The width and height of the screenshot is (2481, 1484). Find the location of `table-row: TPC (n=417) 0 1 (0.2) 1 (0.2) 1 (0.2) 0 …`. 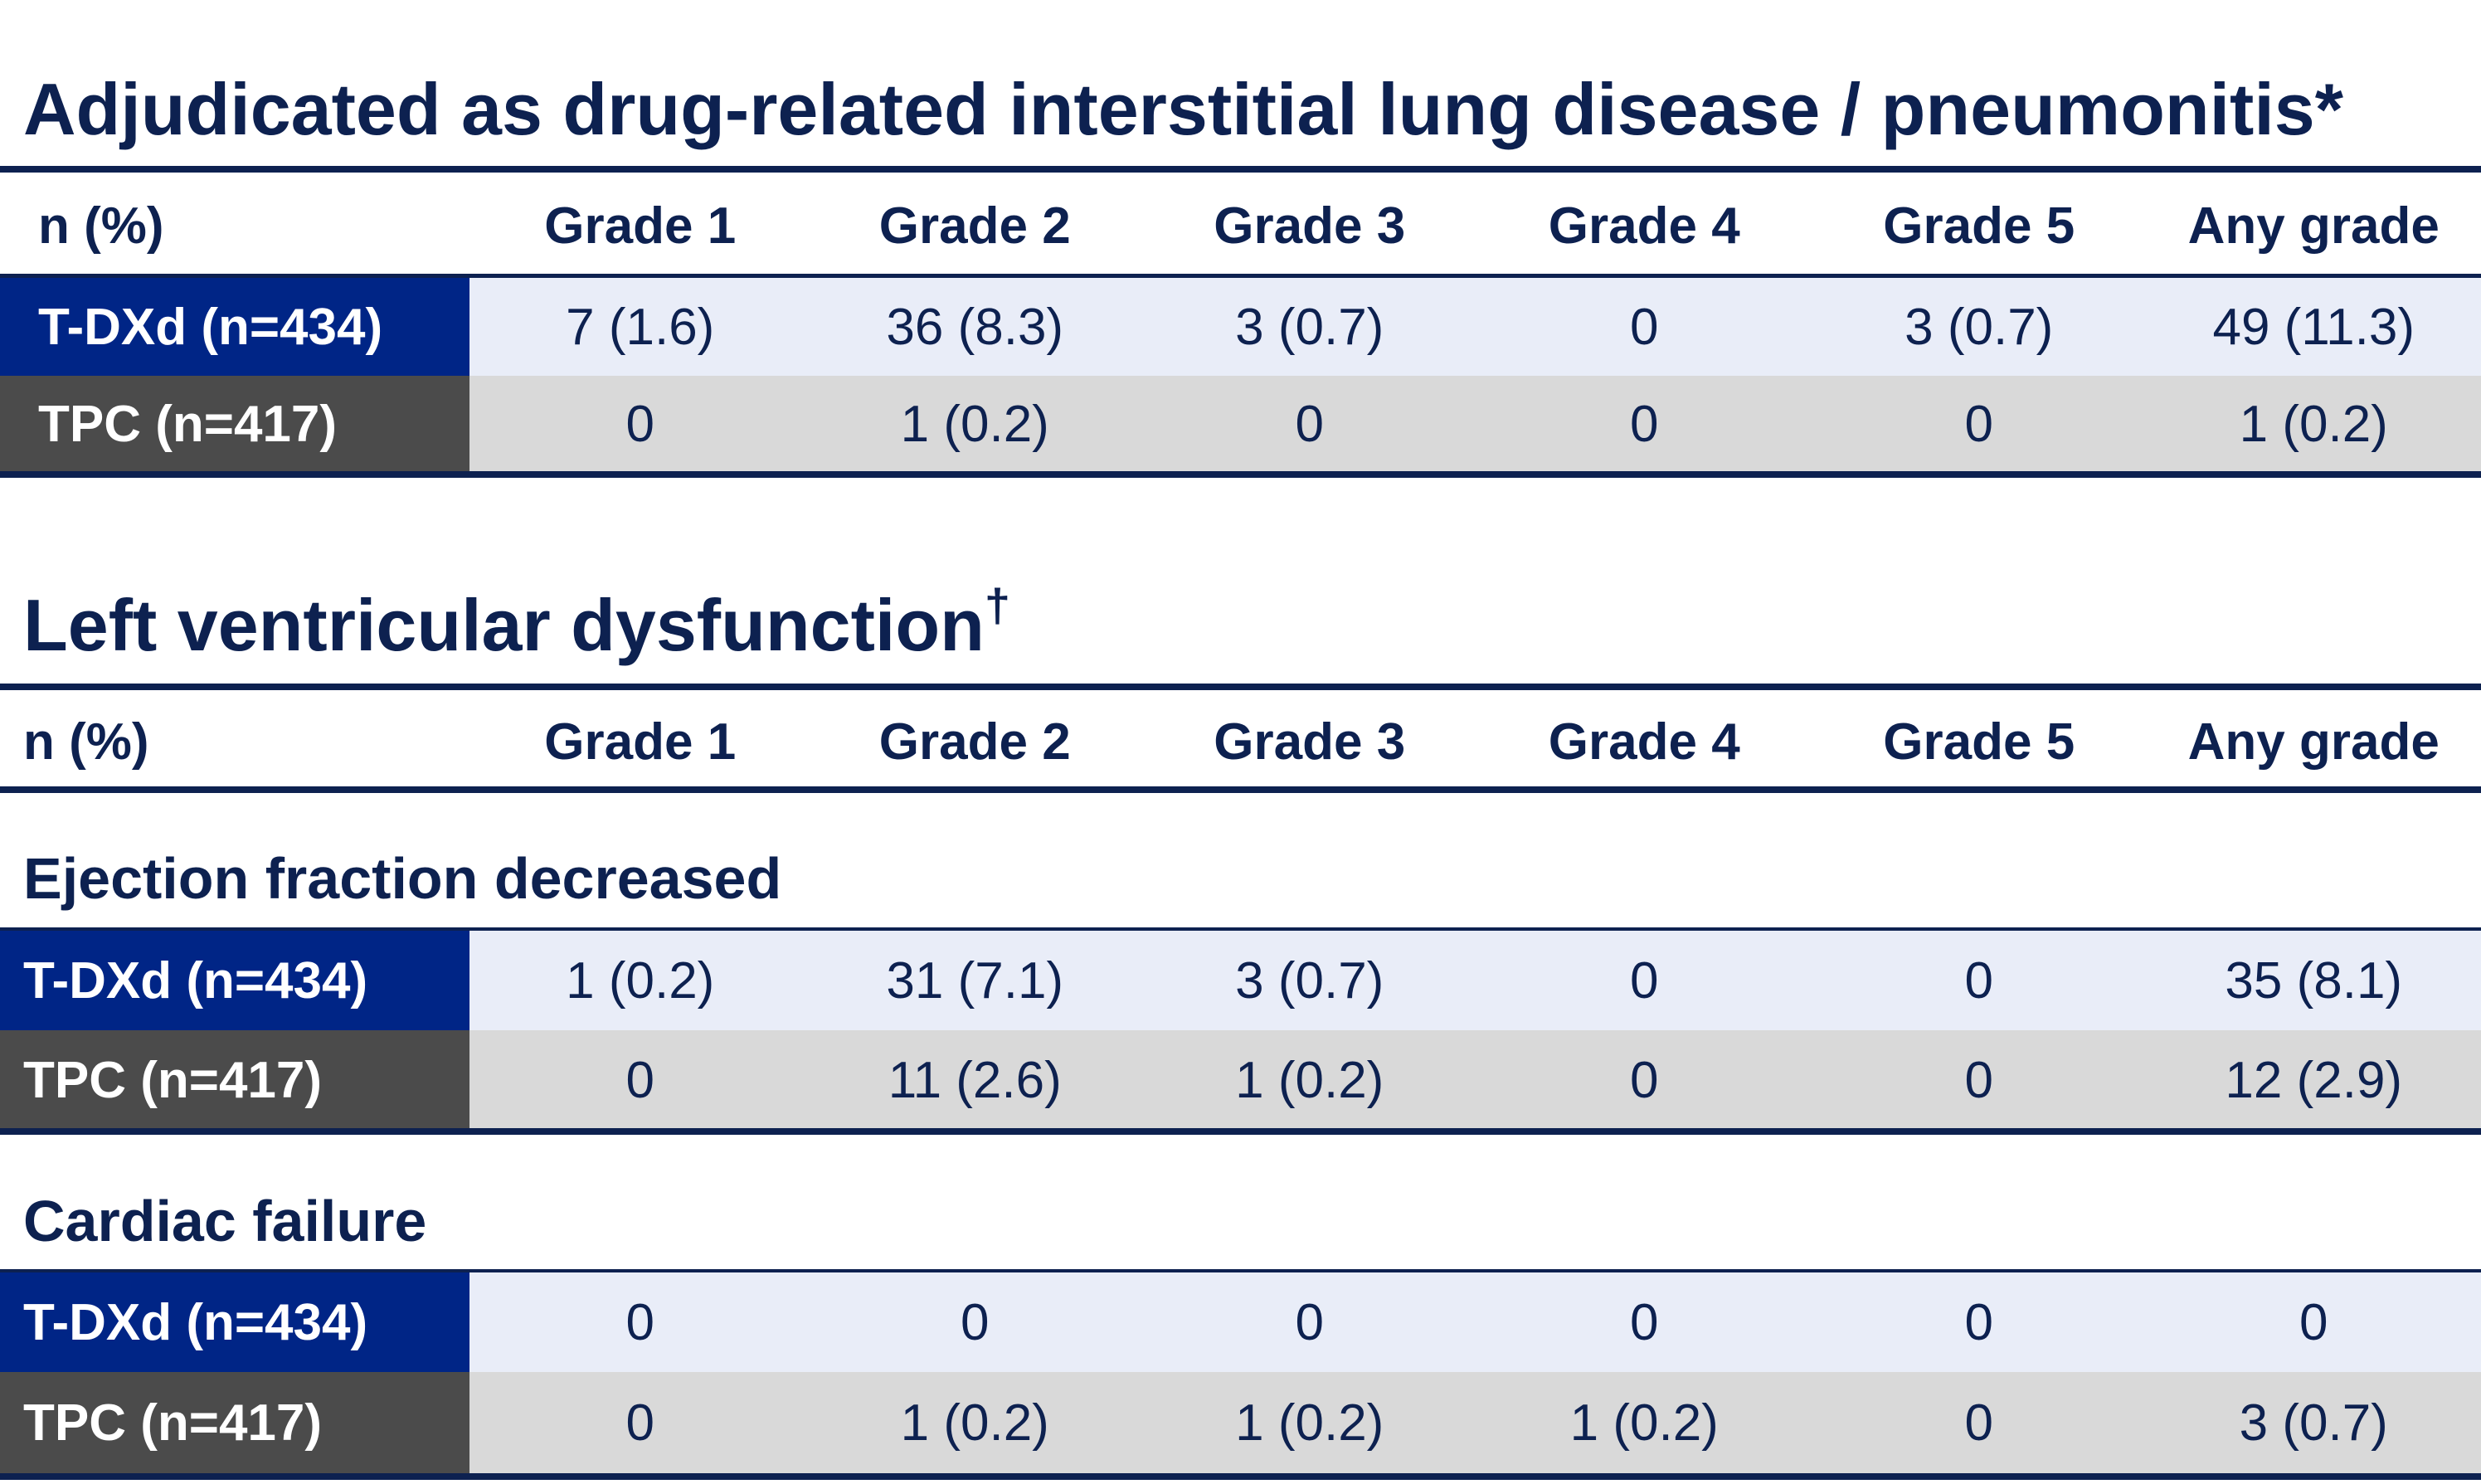

table-row: TPC (n=417) 0 1 (0.2) 1 (0.2) 1 (0.2) 0 … is located at coordinates (1240, 1422).